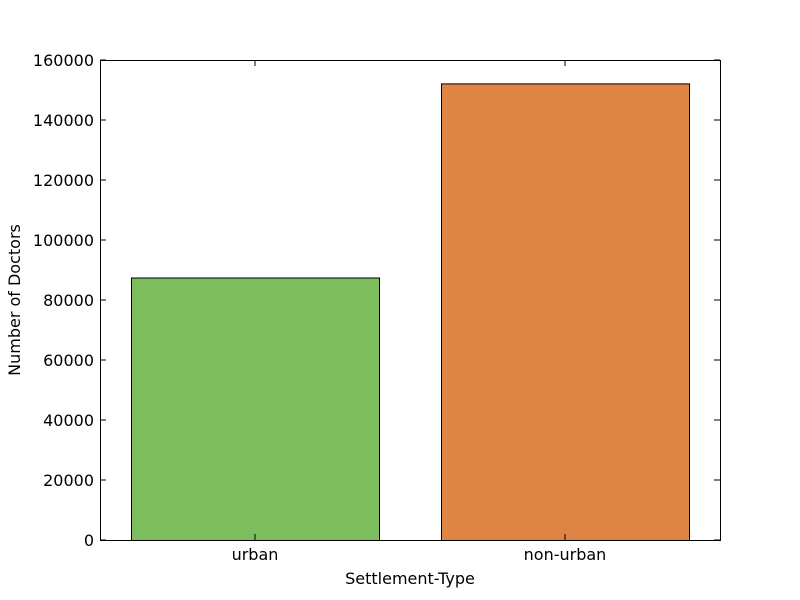 The width and height of the screenshot is (800, 600). Describe the element at coordinates (89, 540) in the screenshot. I see `y-tick-label: 0` at that location.